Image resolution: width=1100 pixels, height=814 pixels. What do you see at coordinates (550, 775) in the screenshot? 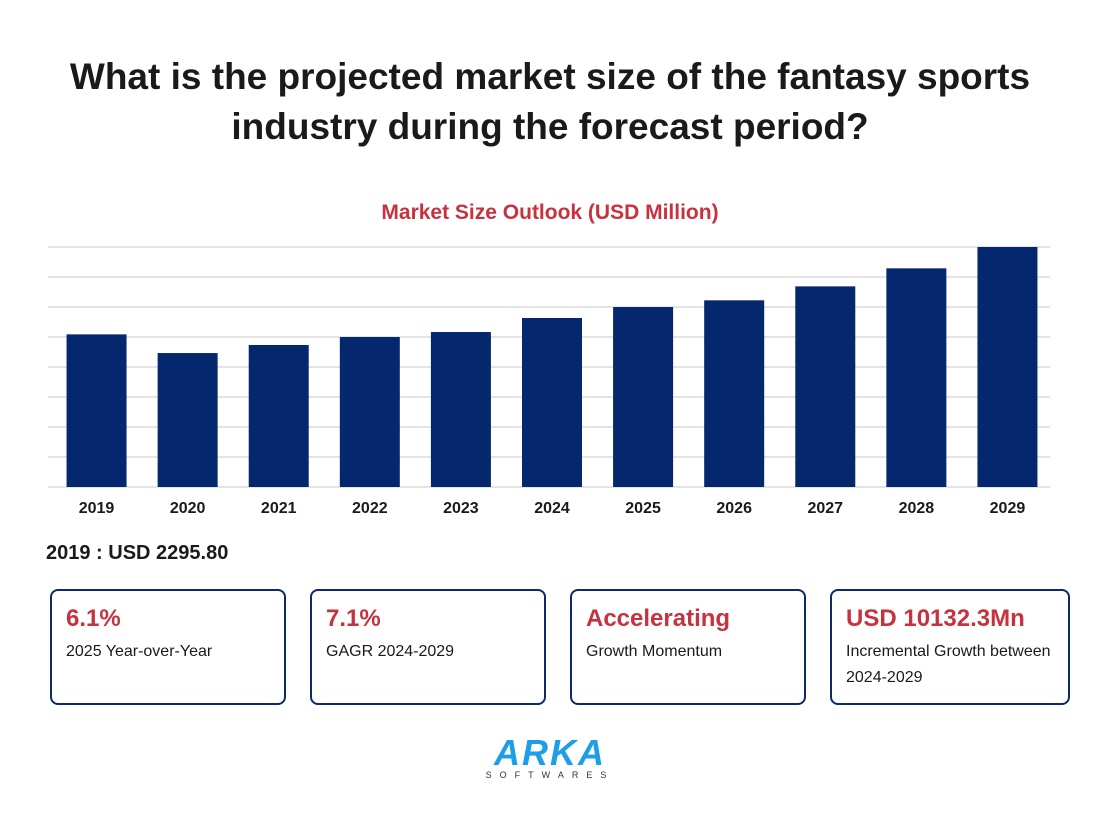
I see `logo-subtext: SOFTWARES` at bounding box center [550, 775].